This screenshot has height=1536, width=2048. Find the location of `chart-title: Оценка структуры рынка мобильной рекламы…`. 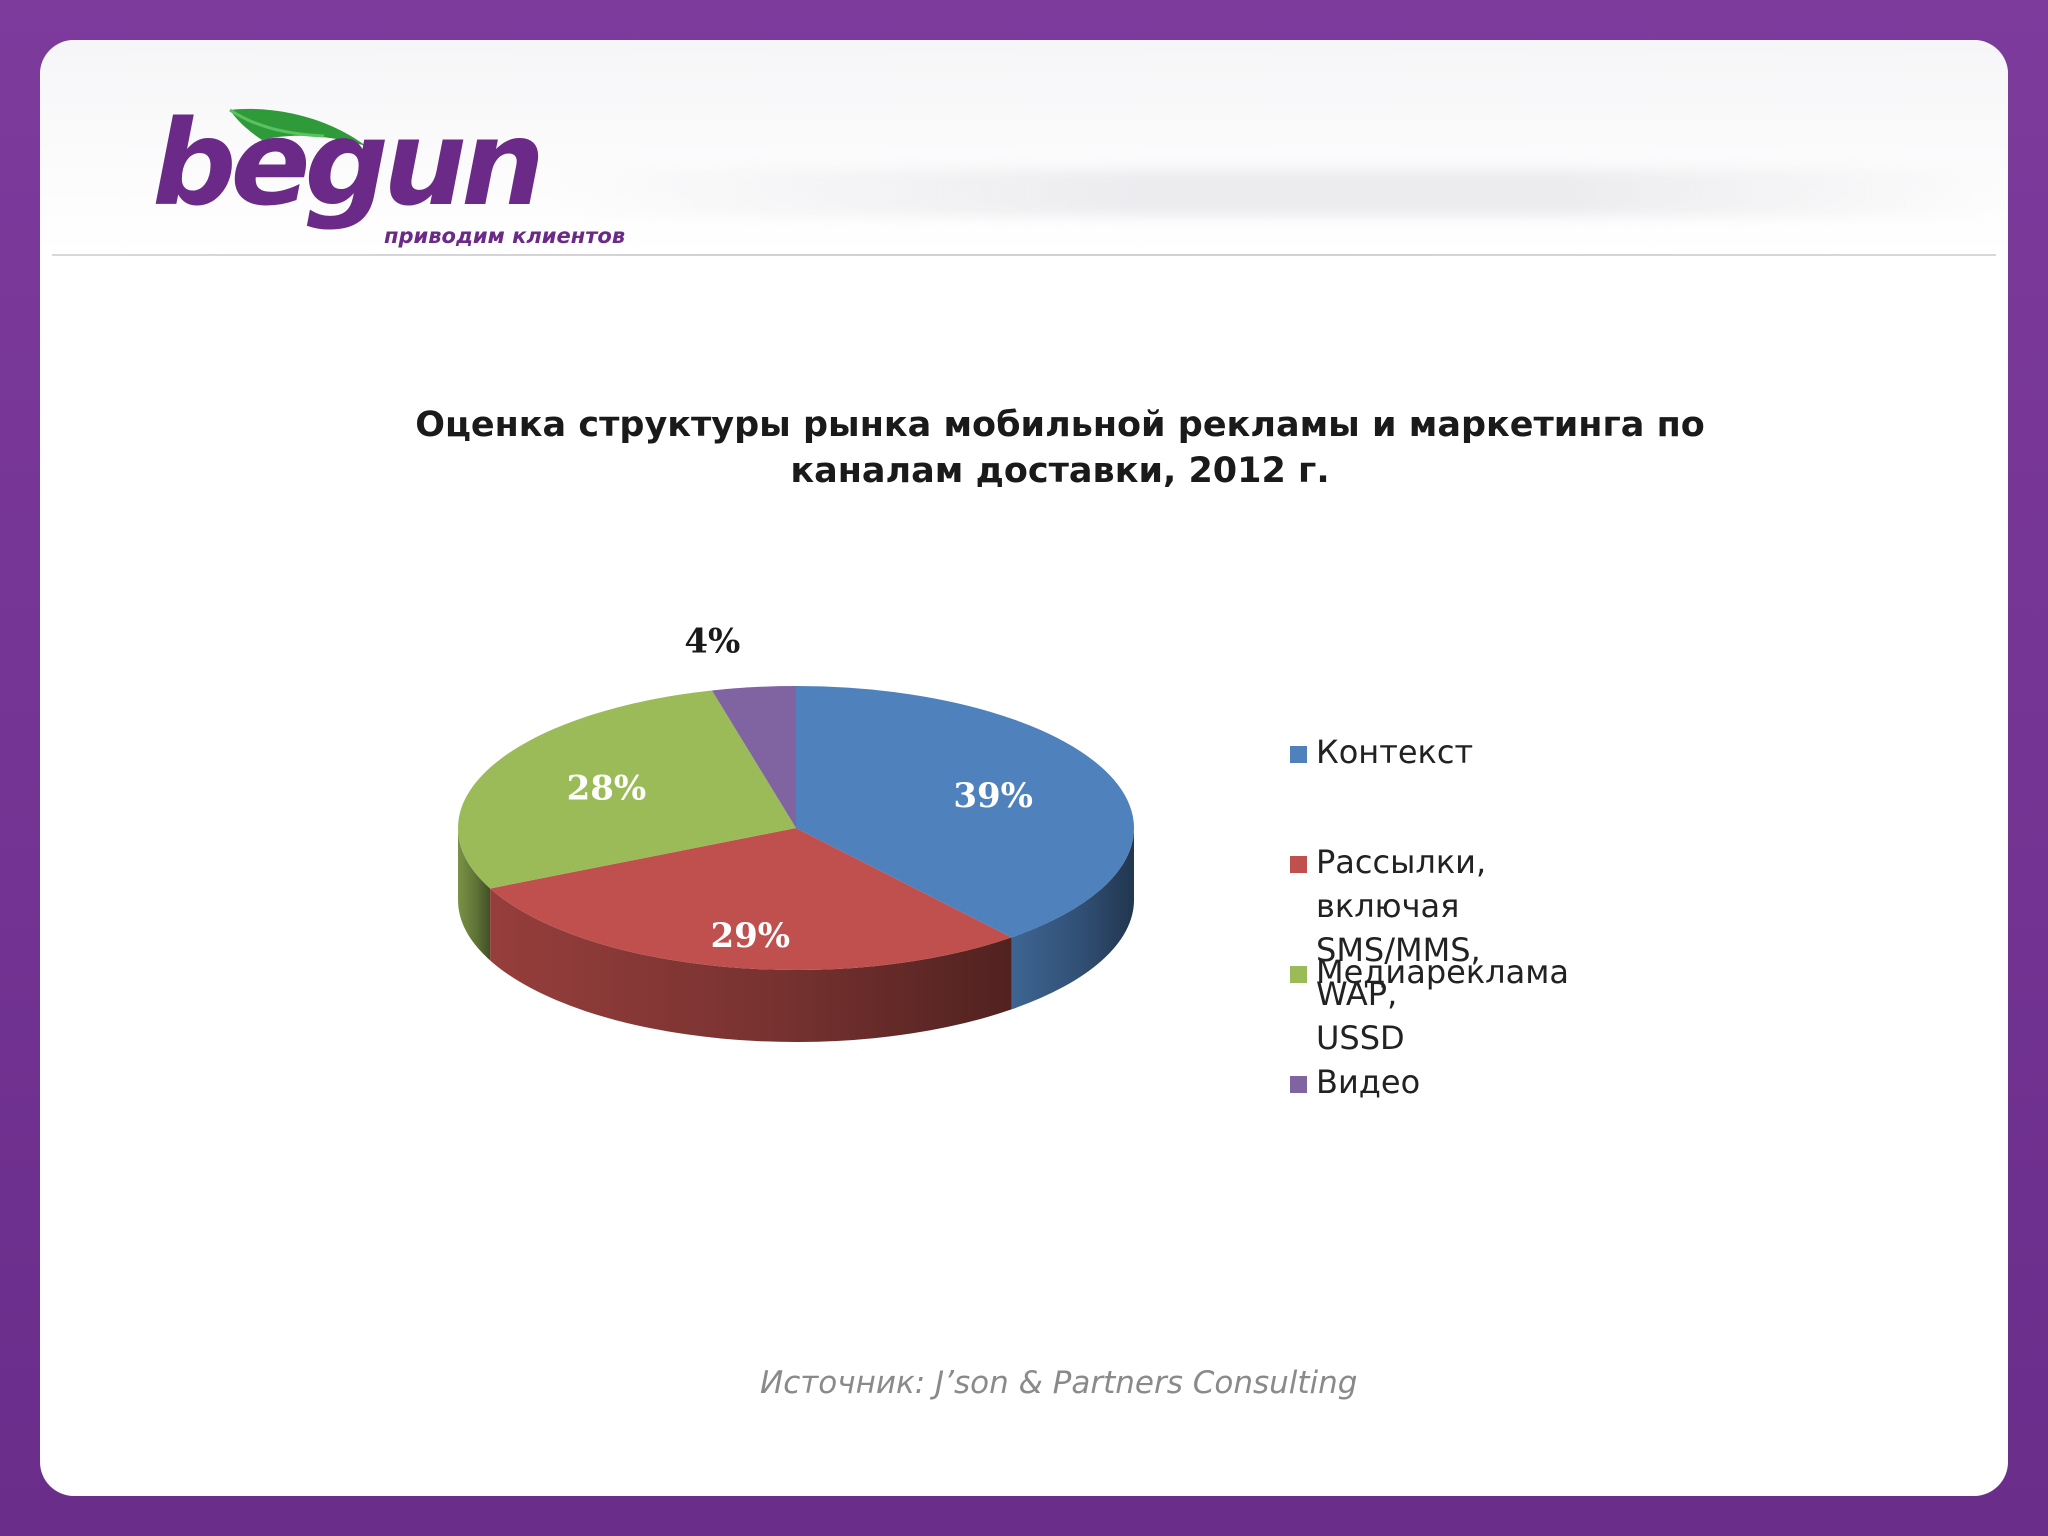

chart-title: Оценка структуры рынка мобильной рекламы… is located at coordinates (1060, 448).